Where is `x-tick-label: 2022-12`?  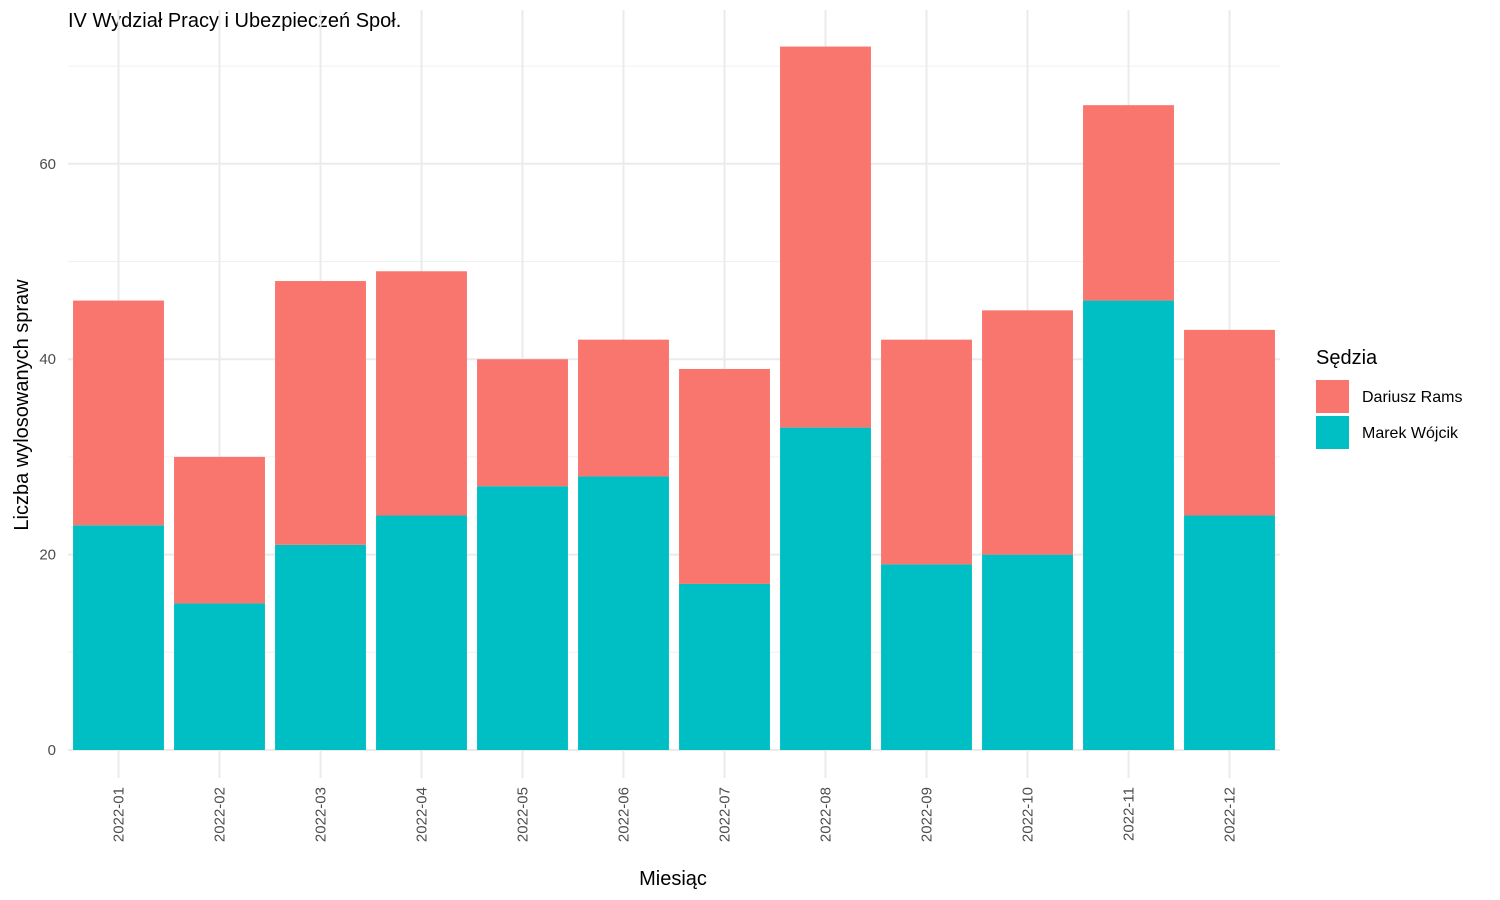 x-tick-label: 2022-12 is located at coordinates (1230, 814).